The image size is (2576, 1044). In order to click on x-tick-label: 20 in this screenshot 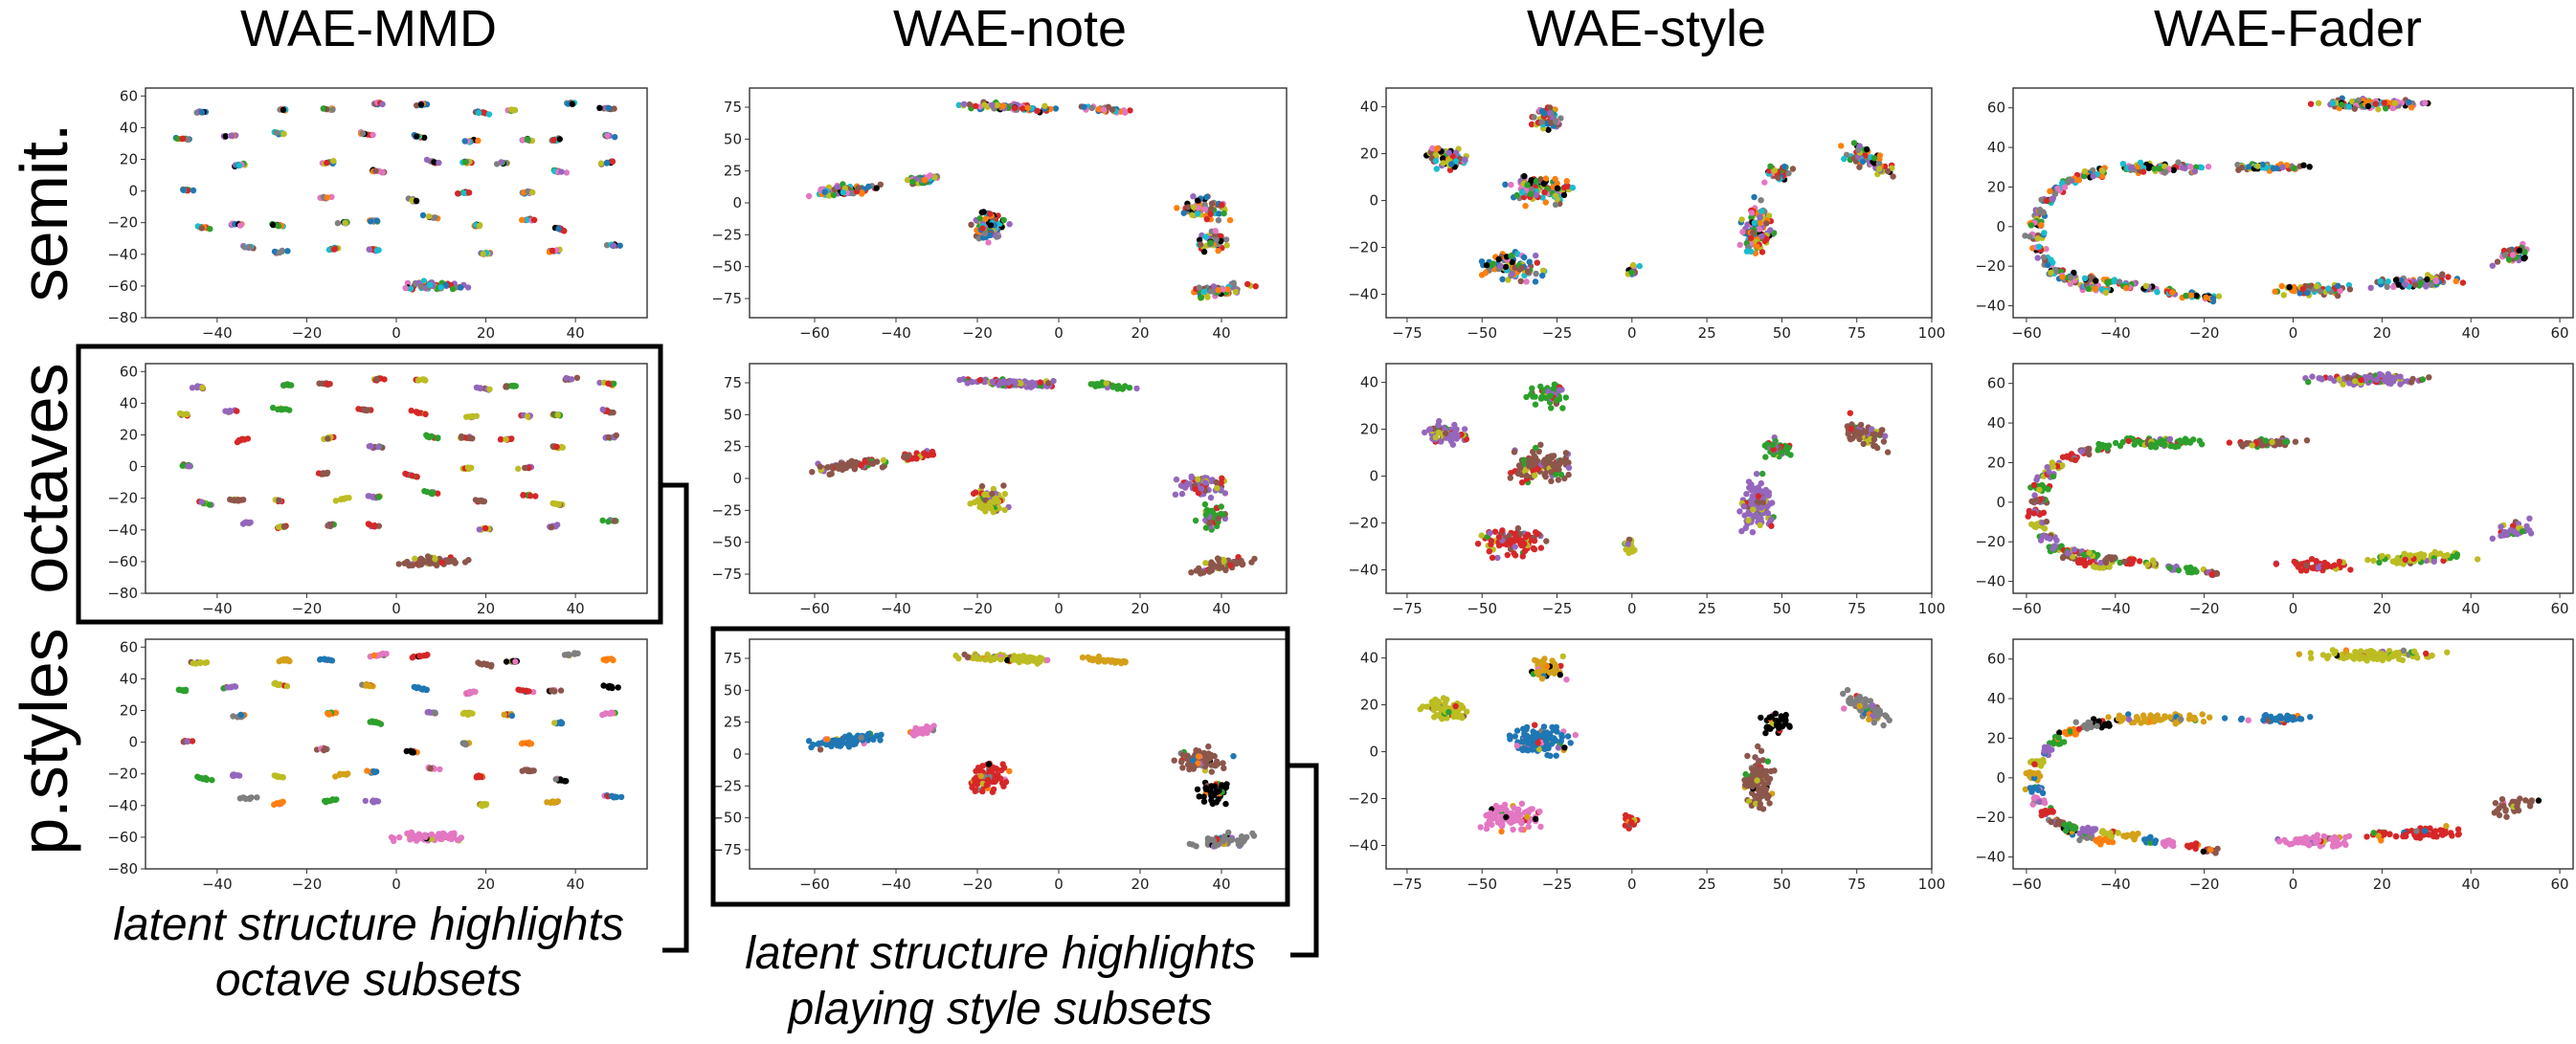, I will do `click(1140, 608)`.